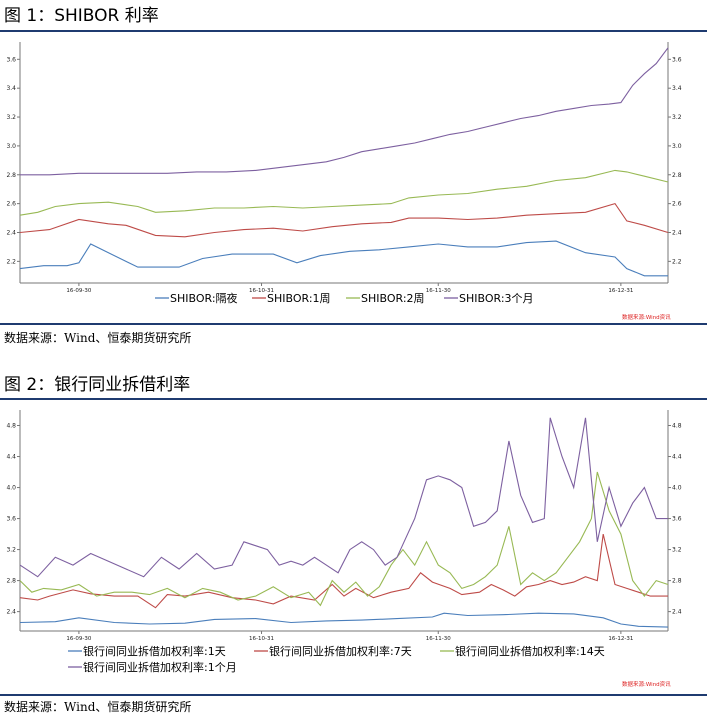 The height and width of the screenshot is (718, 713). Describe the element at coordinates (299, 298) in the screenshot. I see `legend-label: SHIBOR:1周` at that location.